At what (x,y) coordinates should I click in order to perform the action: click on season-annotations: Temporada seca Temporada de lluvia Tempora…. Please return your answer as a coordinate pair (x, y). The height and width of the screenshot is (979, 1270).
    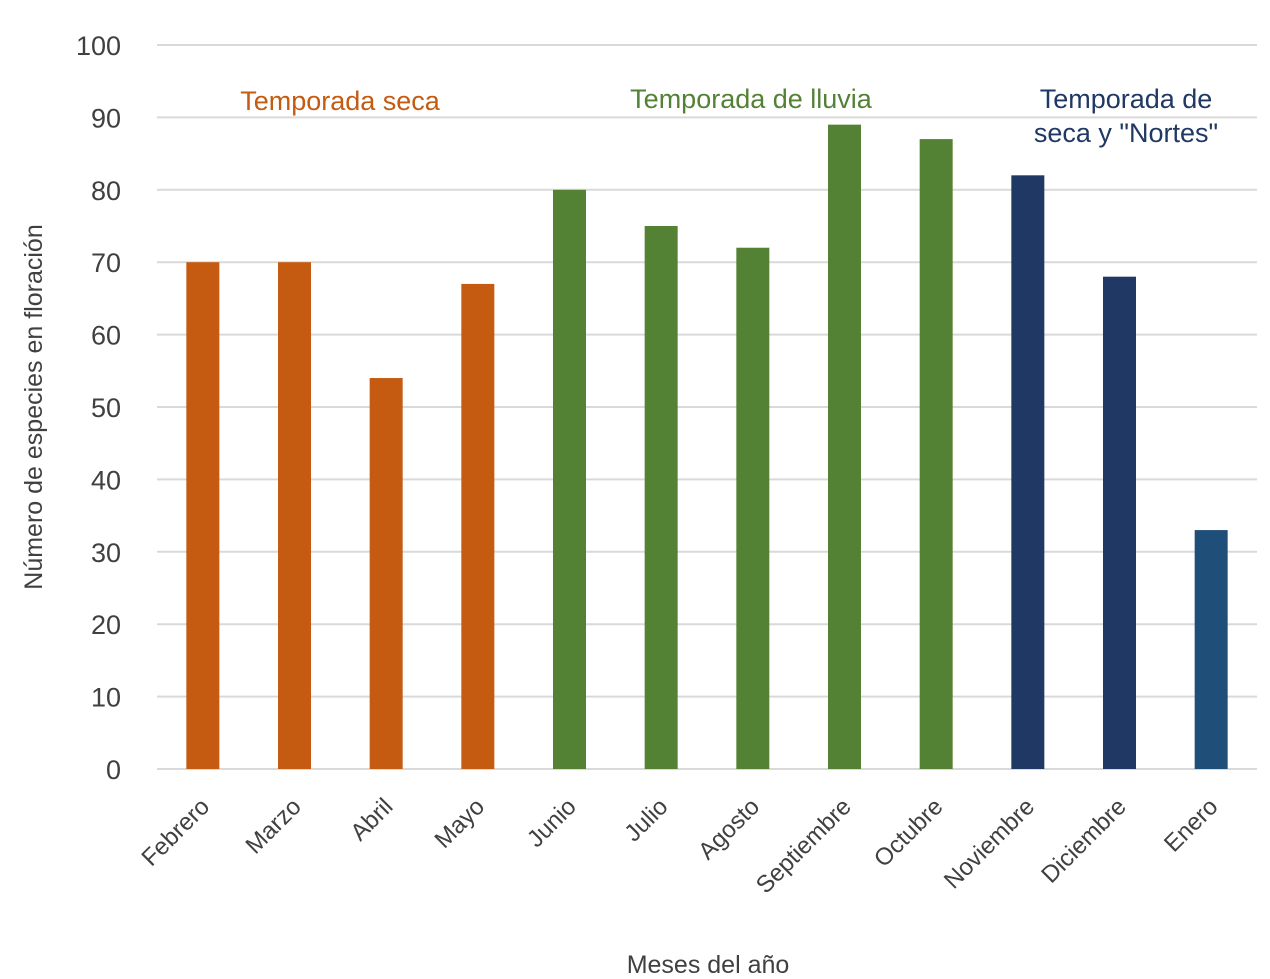
    Looking at the image, I should click on (729, 116).